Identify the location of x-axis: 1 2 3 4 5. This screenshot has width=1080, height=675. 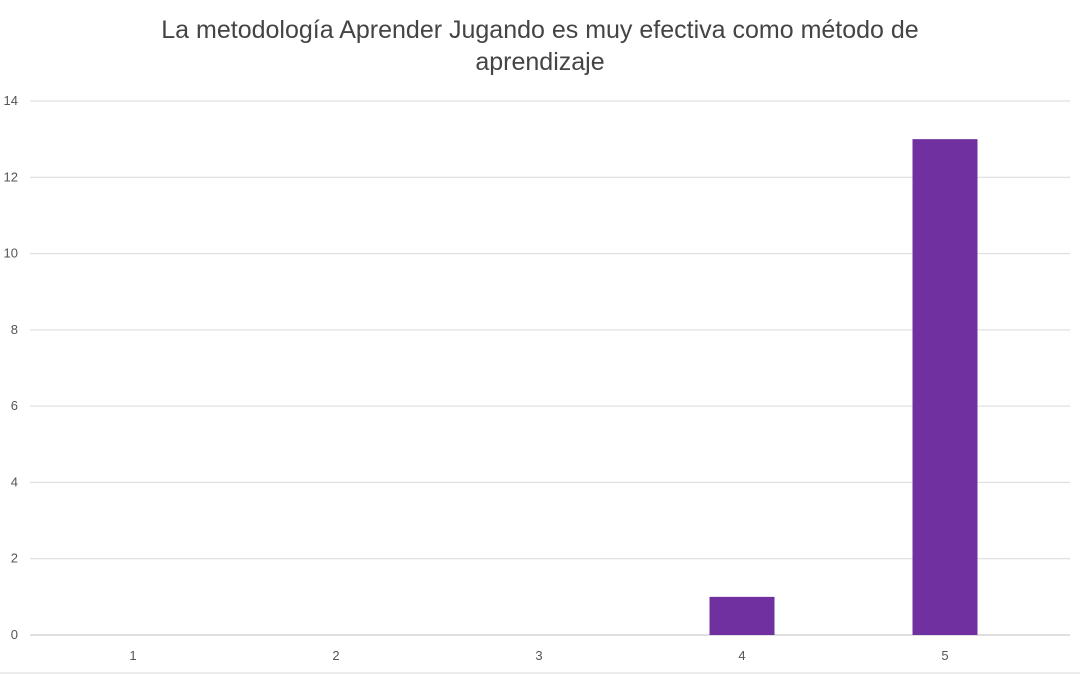
(538, 655).